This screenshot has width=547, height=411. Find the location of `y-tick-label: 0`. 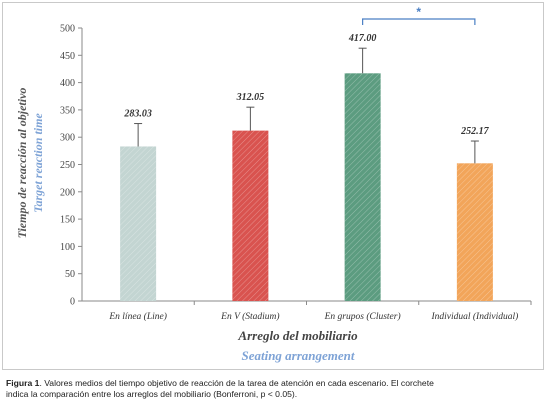

y-tick-label: 0 is located at coordinates (72, 302).